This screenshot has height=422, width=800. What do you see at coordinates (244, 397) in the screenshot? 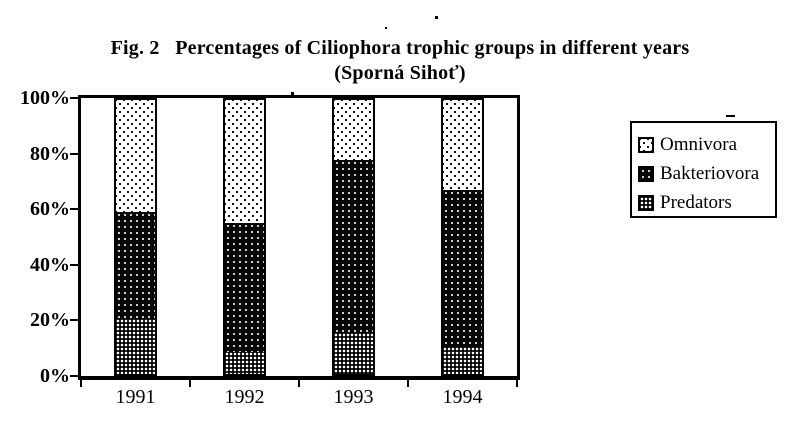
I see `x-axis-label: 1992` at bounding box center [244, 397].